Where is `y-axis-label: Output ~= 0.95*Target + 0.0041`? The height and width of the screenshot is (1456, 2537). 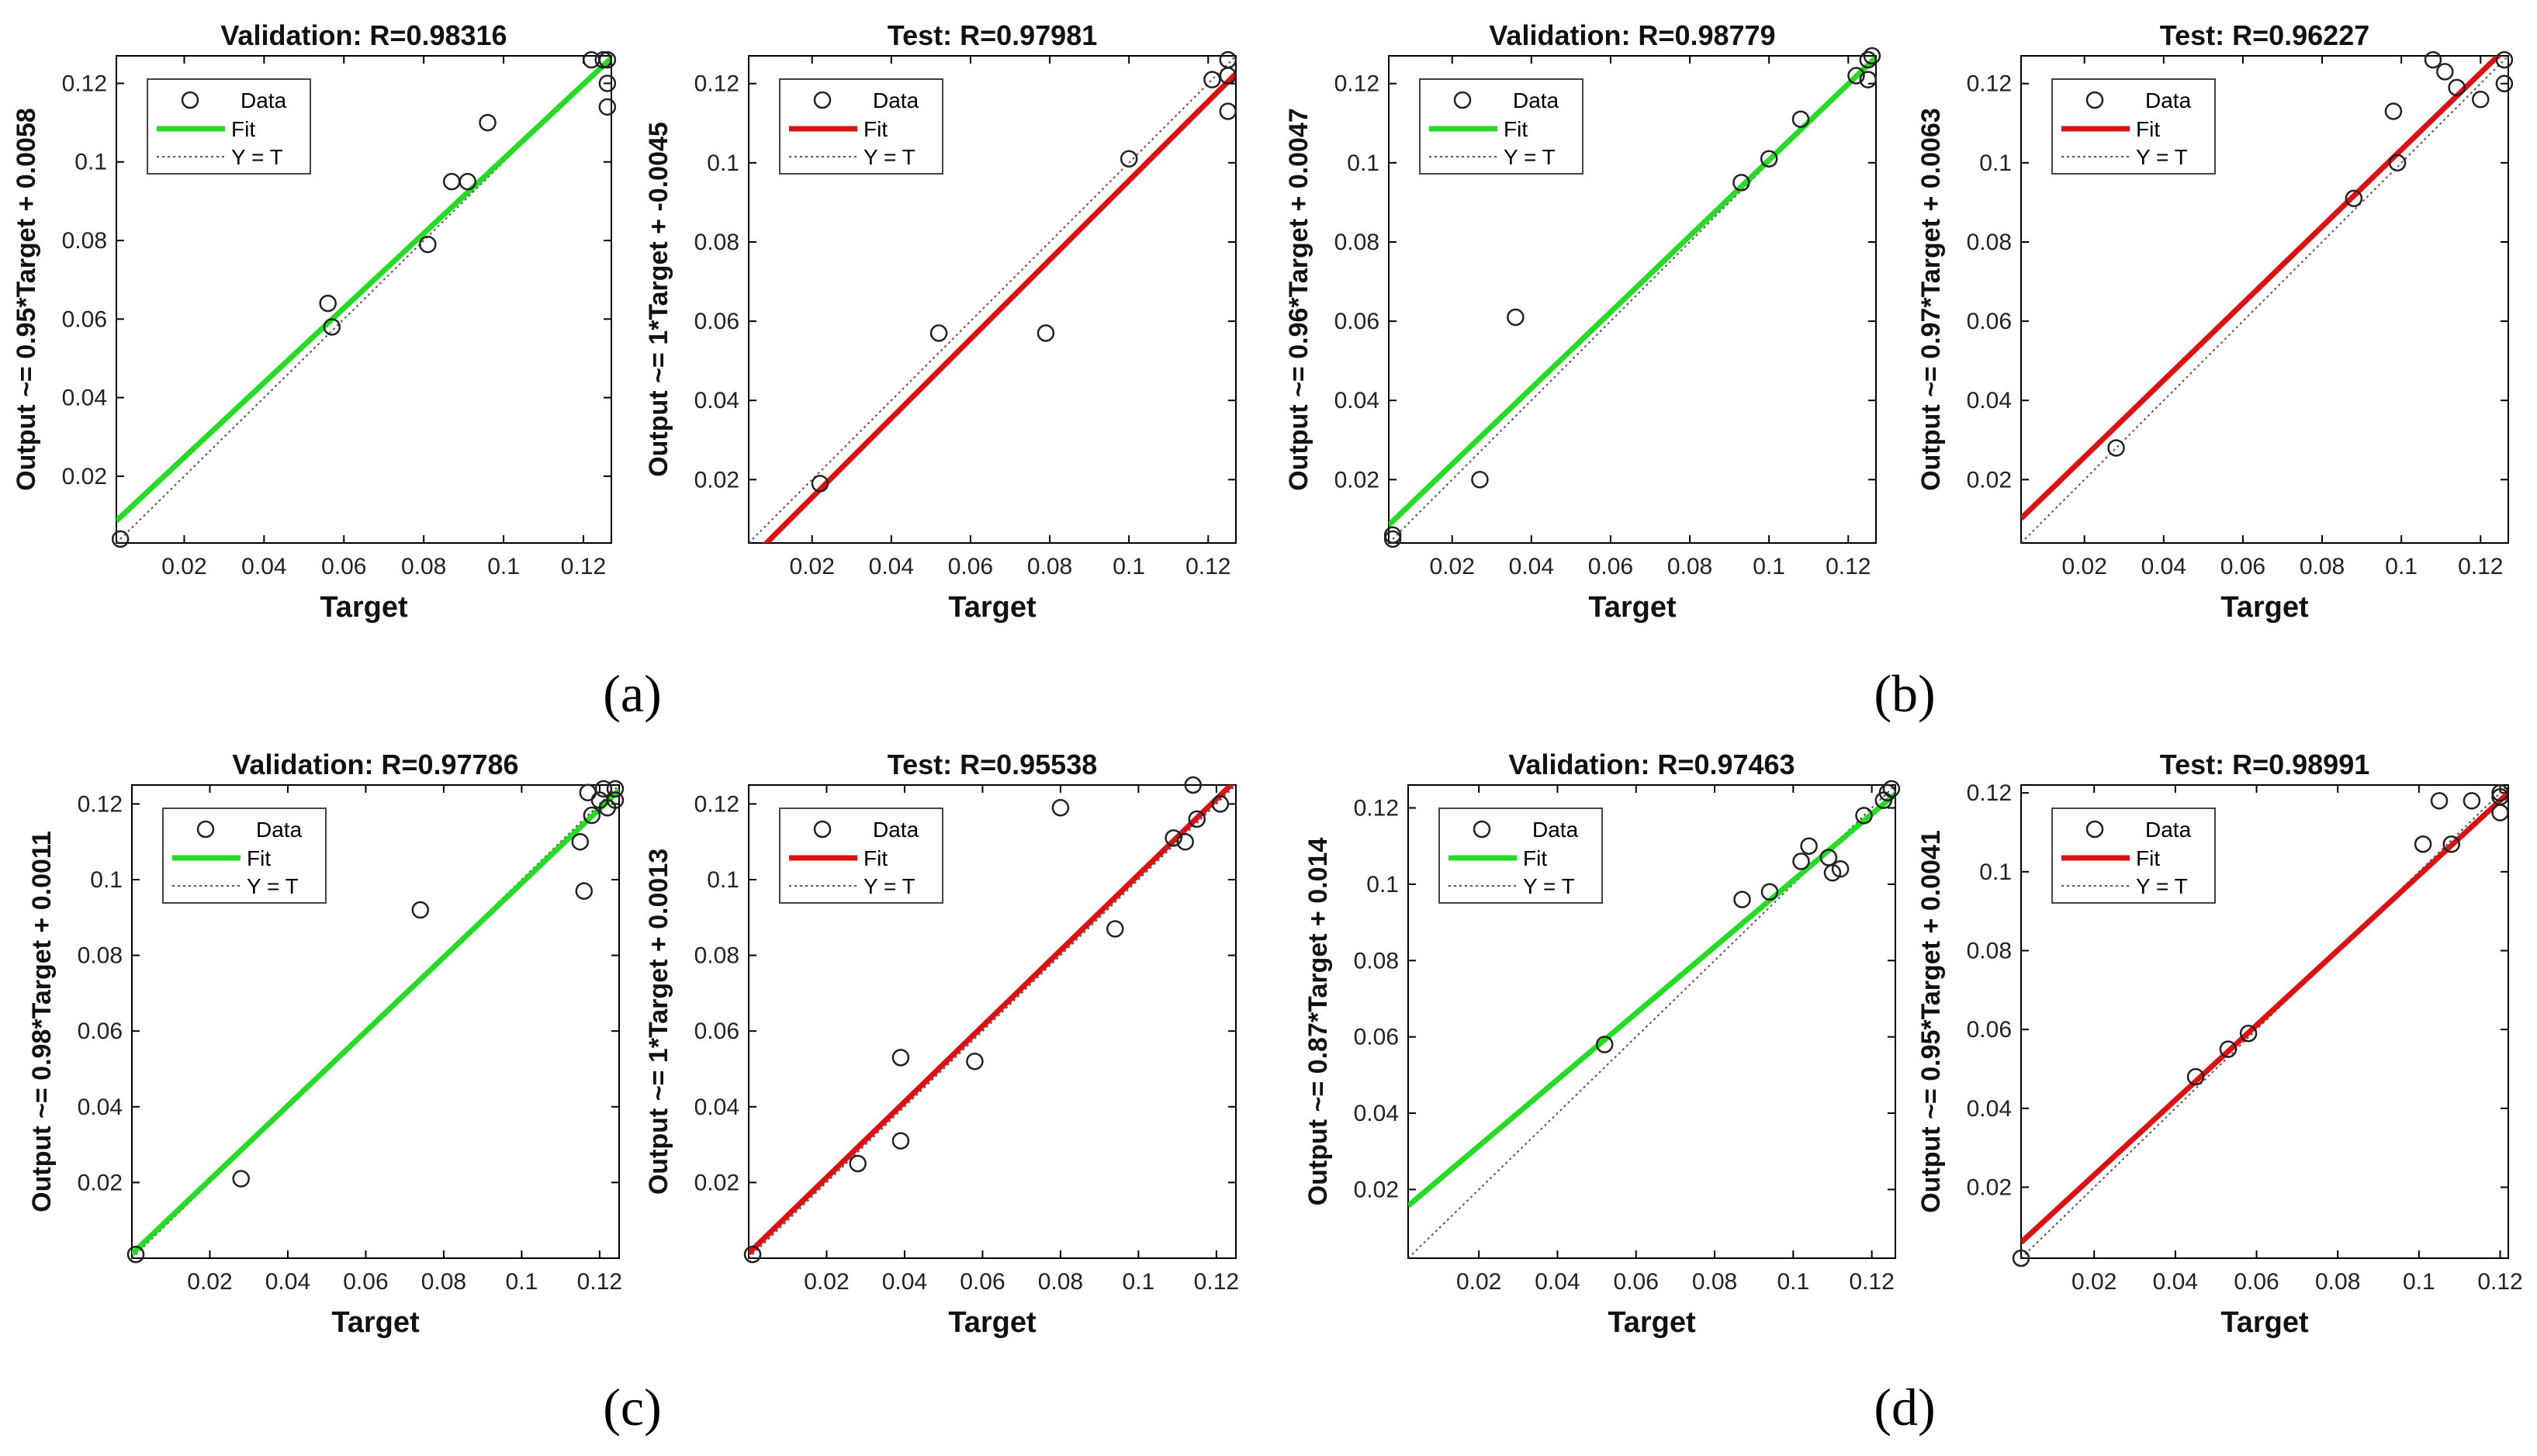 y-axis-label: Output ~= 0.95*Target + 0.0041 is located at coordinates (1931, 1022).